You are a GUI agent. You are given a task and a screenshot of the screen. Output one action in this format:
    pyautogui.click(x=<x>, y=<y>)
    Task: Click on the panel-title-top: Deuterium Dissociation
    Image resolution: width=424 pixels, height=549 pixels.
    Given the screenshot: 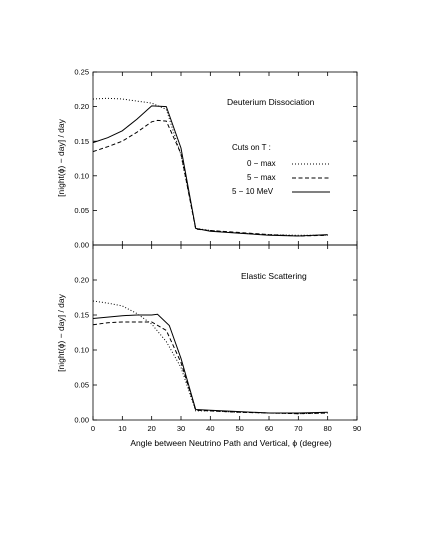 What is the action you would take?
    pyautogui.click(x=271, y=102)
    